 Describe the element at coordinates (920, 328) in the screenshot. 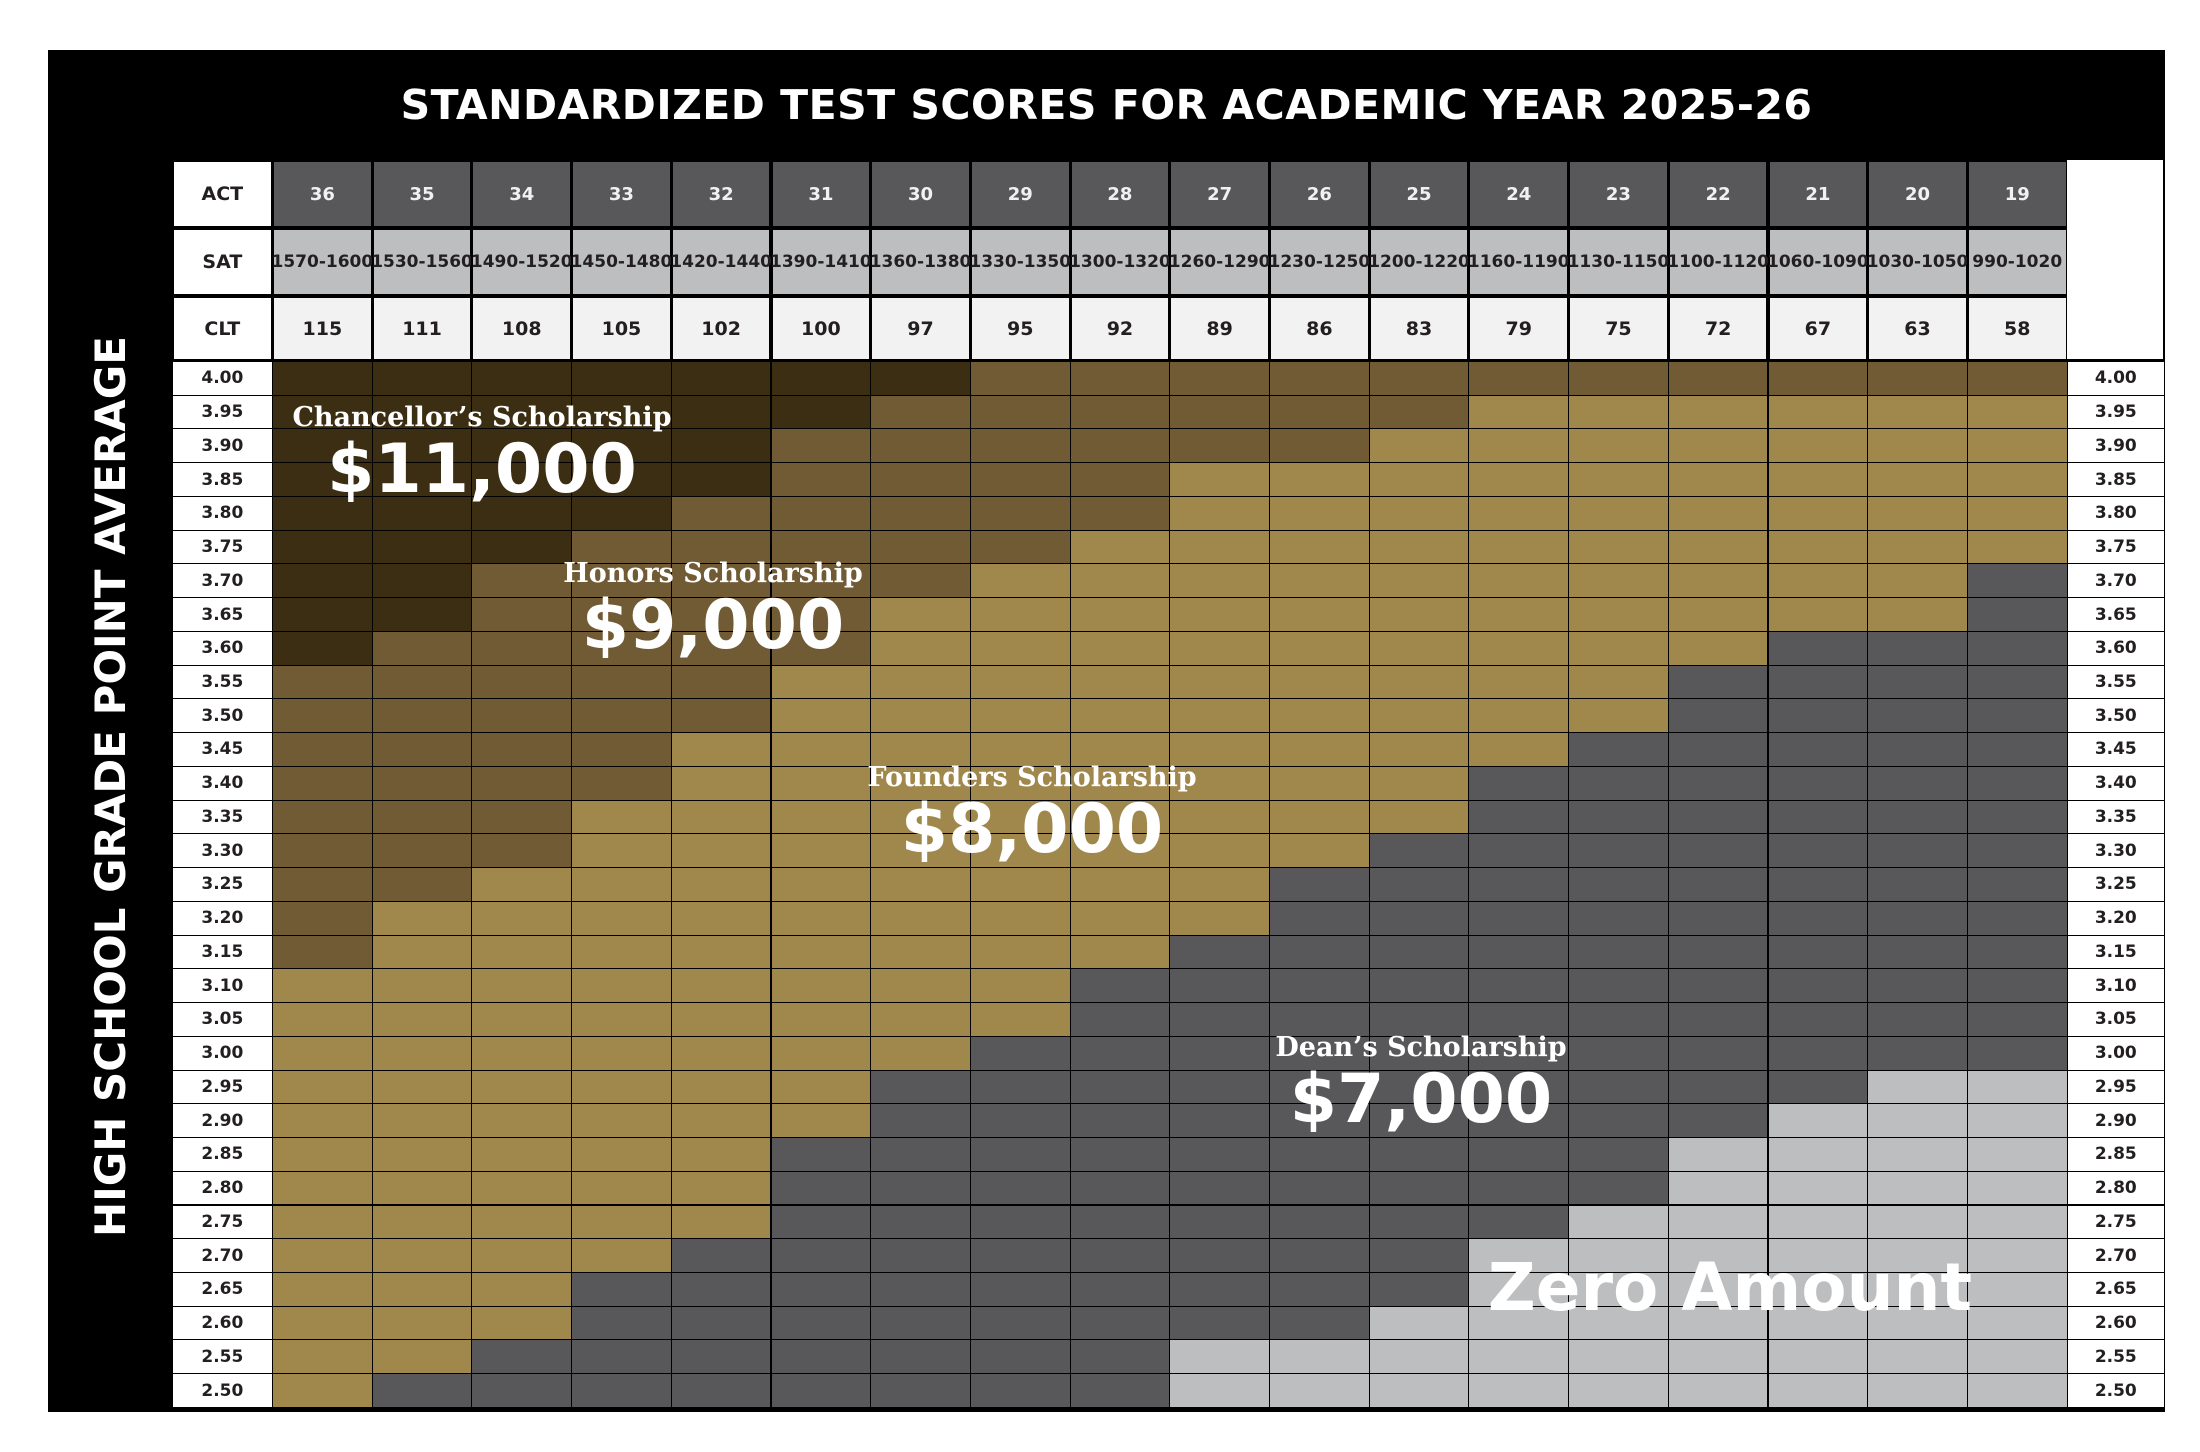

I see `clt-score: 97` at that location.